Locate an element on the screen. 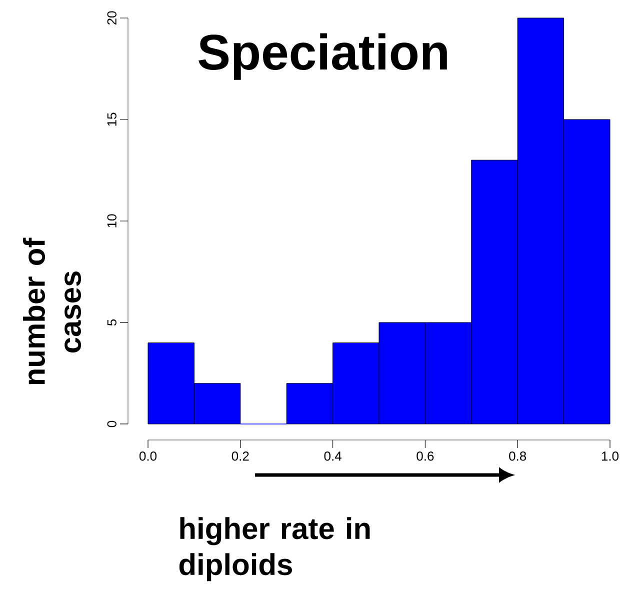 Image resolution: width=625 pixels, height=607 pixels. x-tick-label: 0.6 is located at coordinates (425, 456).